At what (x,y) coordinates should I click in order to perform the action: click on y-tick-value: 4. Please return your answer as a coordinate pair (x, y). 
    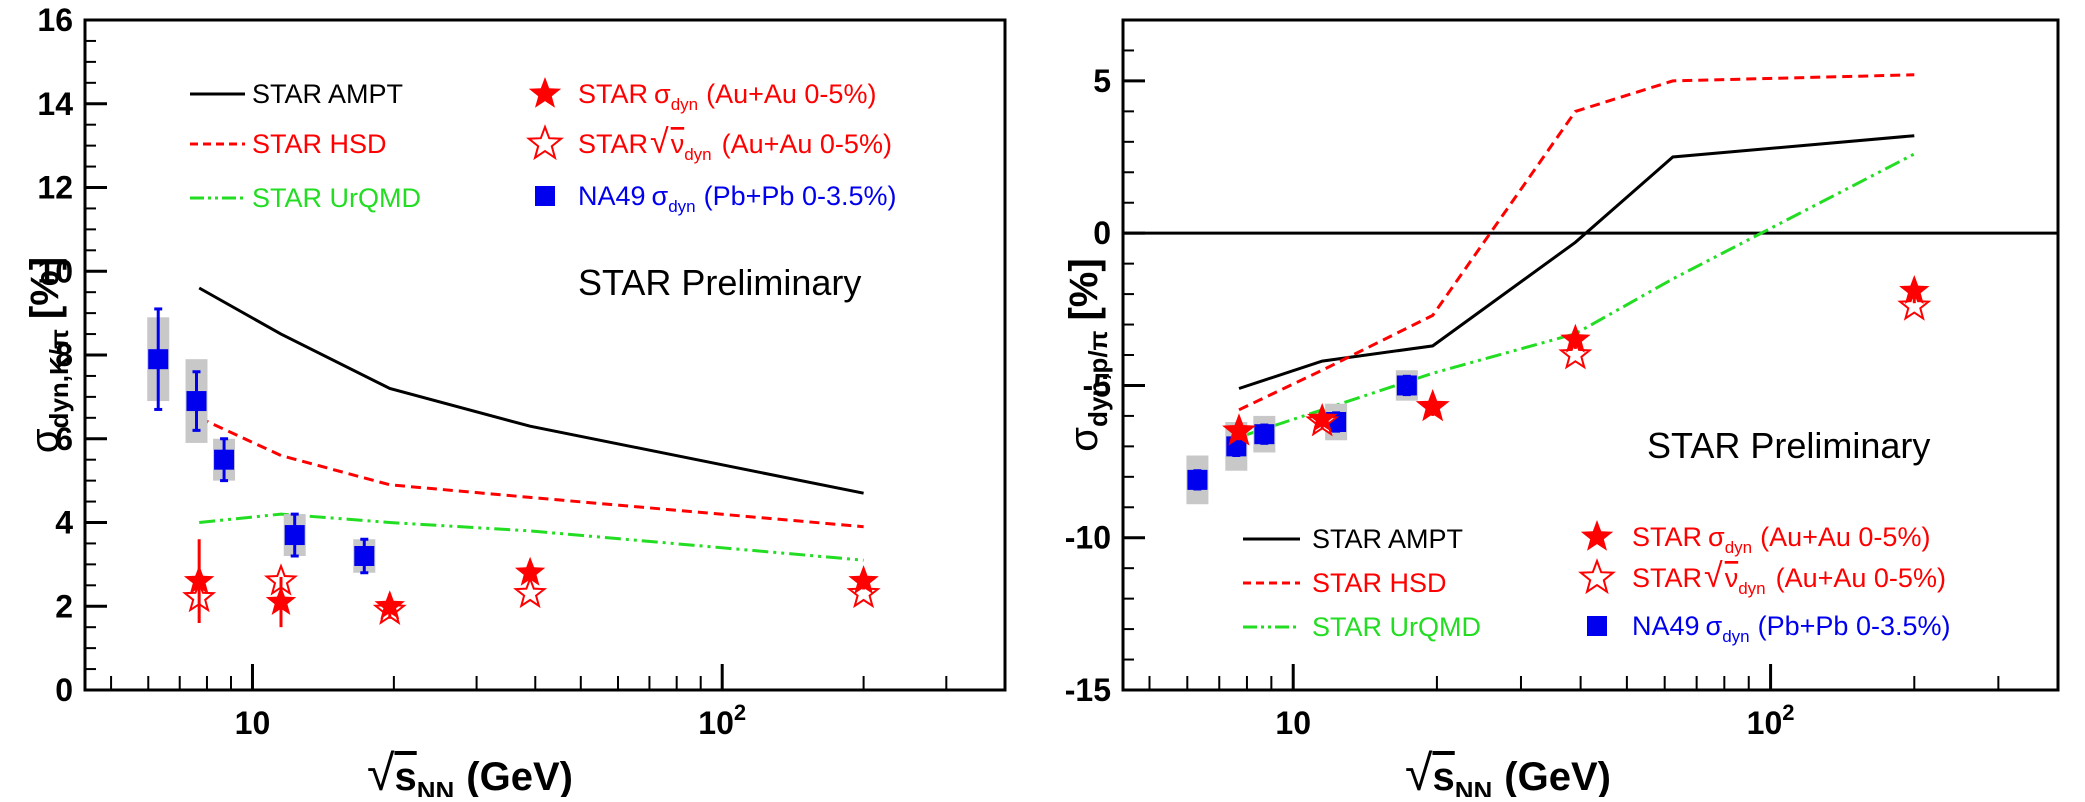
    Looking at the image, I should click on (64, 523).